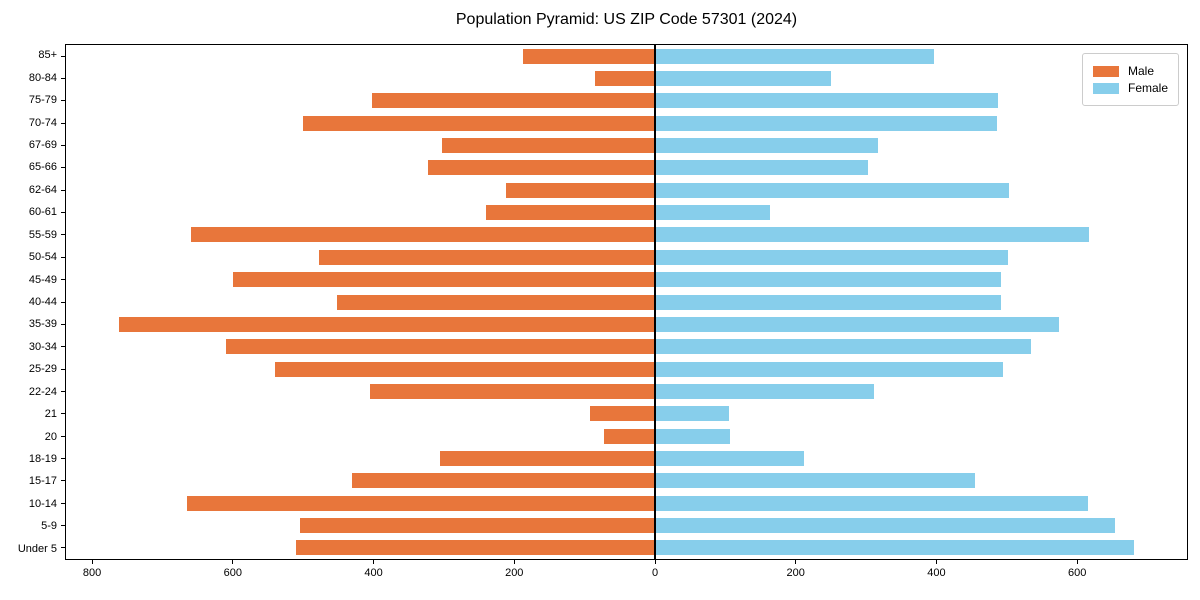 The height and width of the screenshot is (600, 1200). I want to click on y-tick-label-85+: 85+, so click(47, 55).